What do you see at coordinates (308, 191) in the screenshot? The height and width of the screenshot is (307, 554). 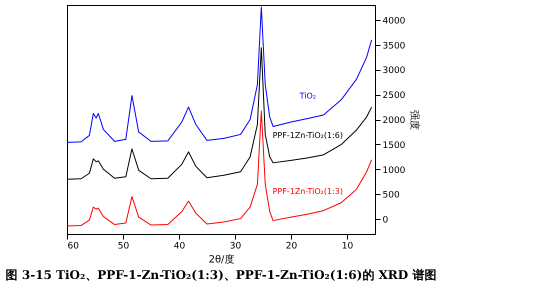 I see `series-label: PPF-1Zn-TiO₂(1:3)` at bounding box center [308, 191].